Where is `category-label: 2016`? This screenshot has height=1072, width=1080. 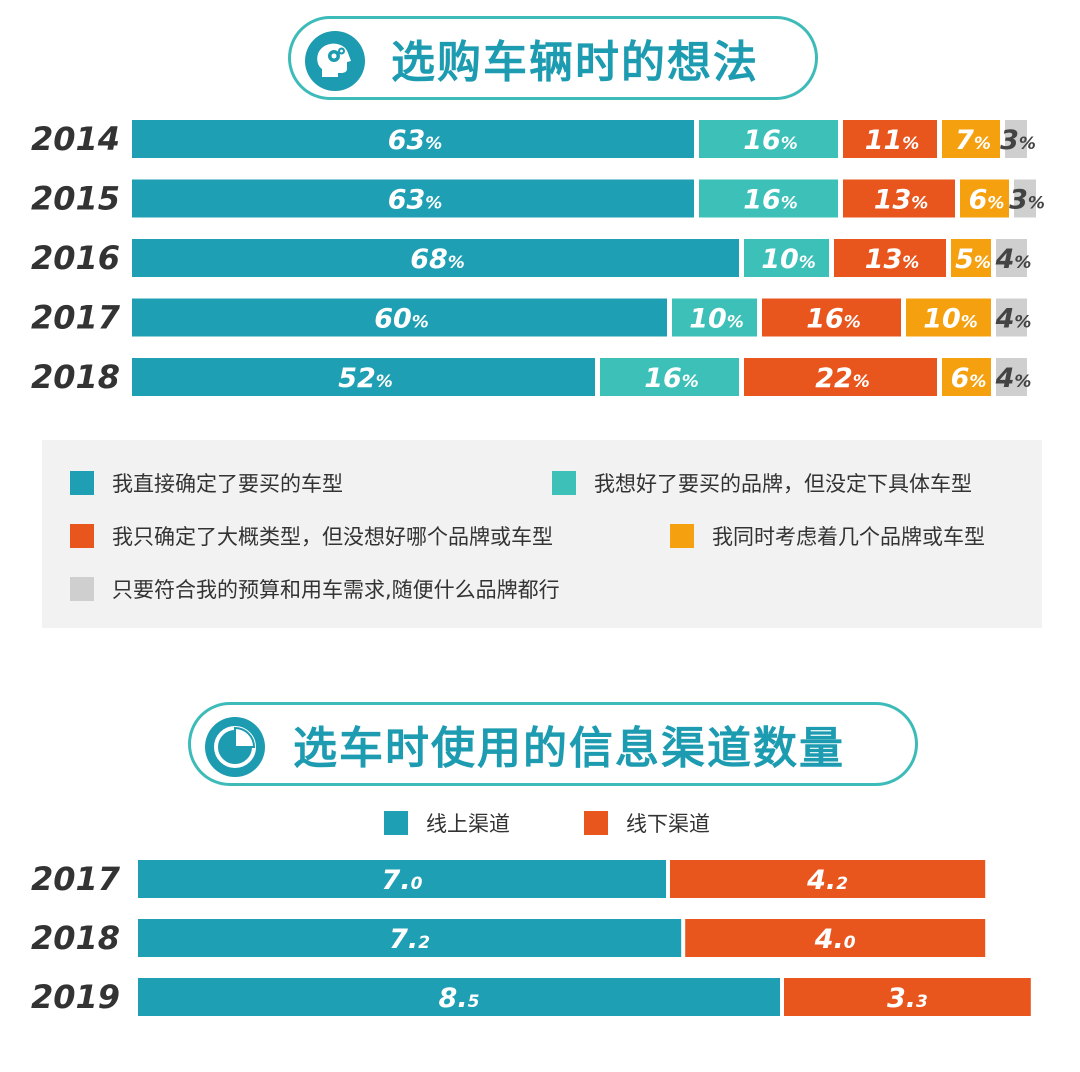
category-label: 2016 is located at coordinates (75, 258).